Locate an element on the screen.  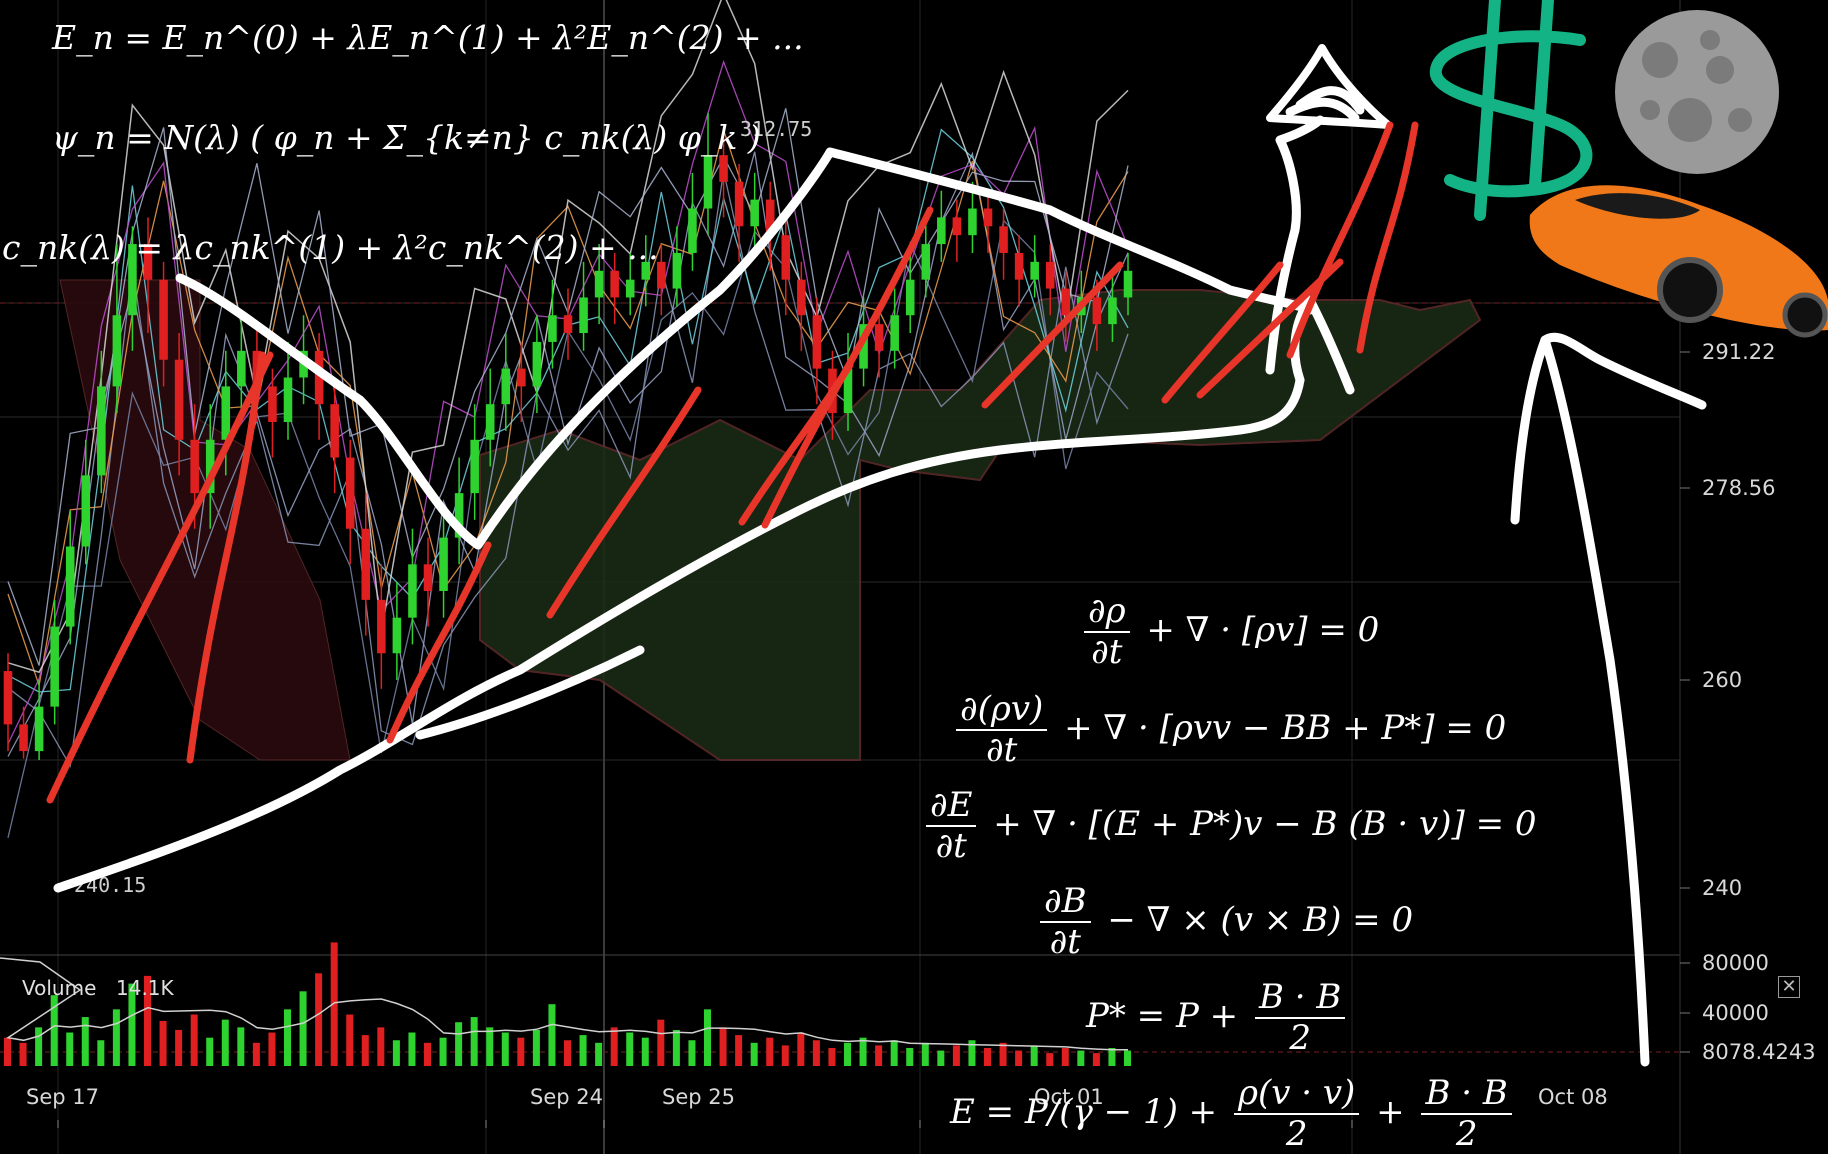
equation-momentum: ∂(ρv) ∂t + ∇ · [ρvv − BB + P*] = 0 is located at coordinates (1228, 730).